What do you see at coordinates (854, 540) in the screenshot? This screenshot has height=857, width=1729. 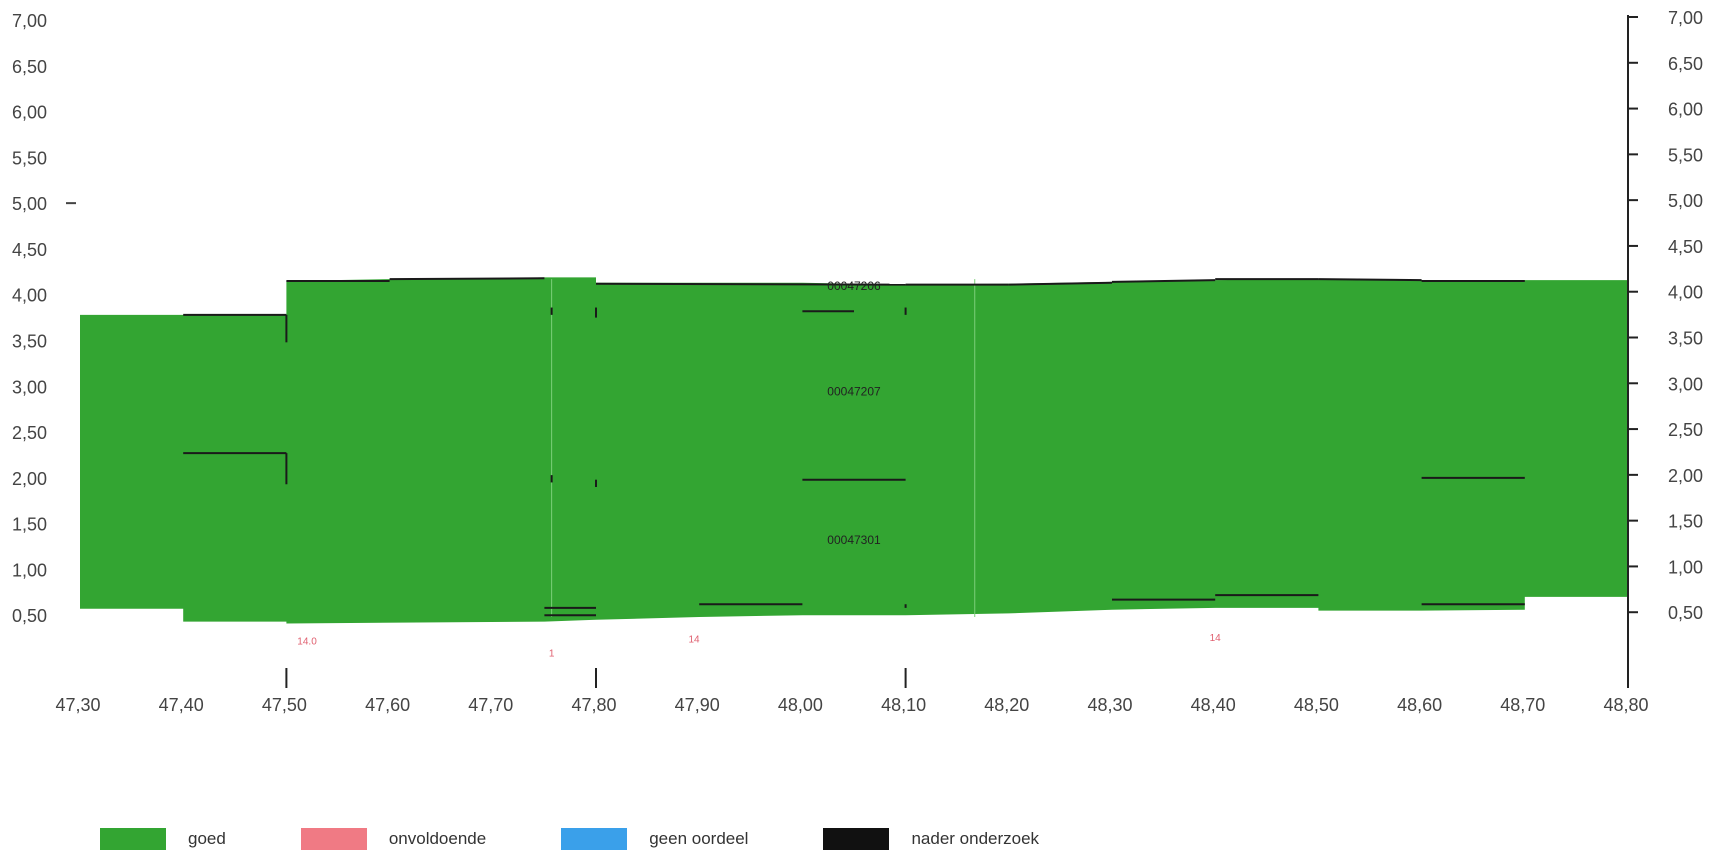 I see `section-label: 00047301` at bounding box center [854, 540].